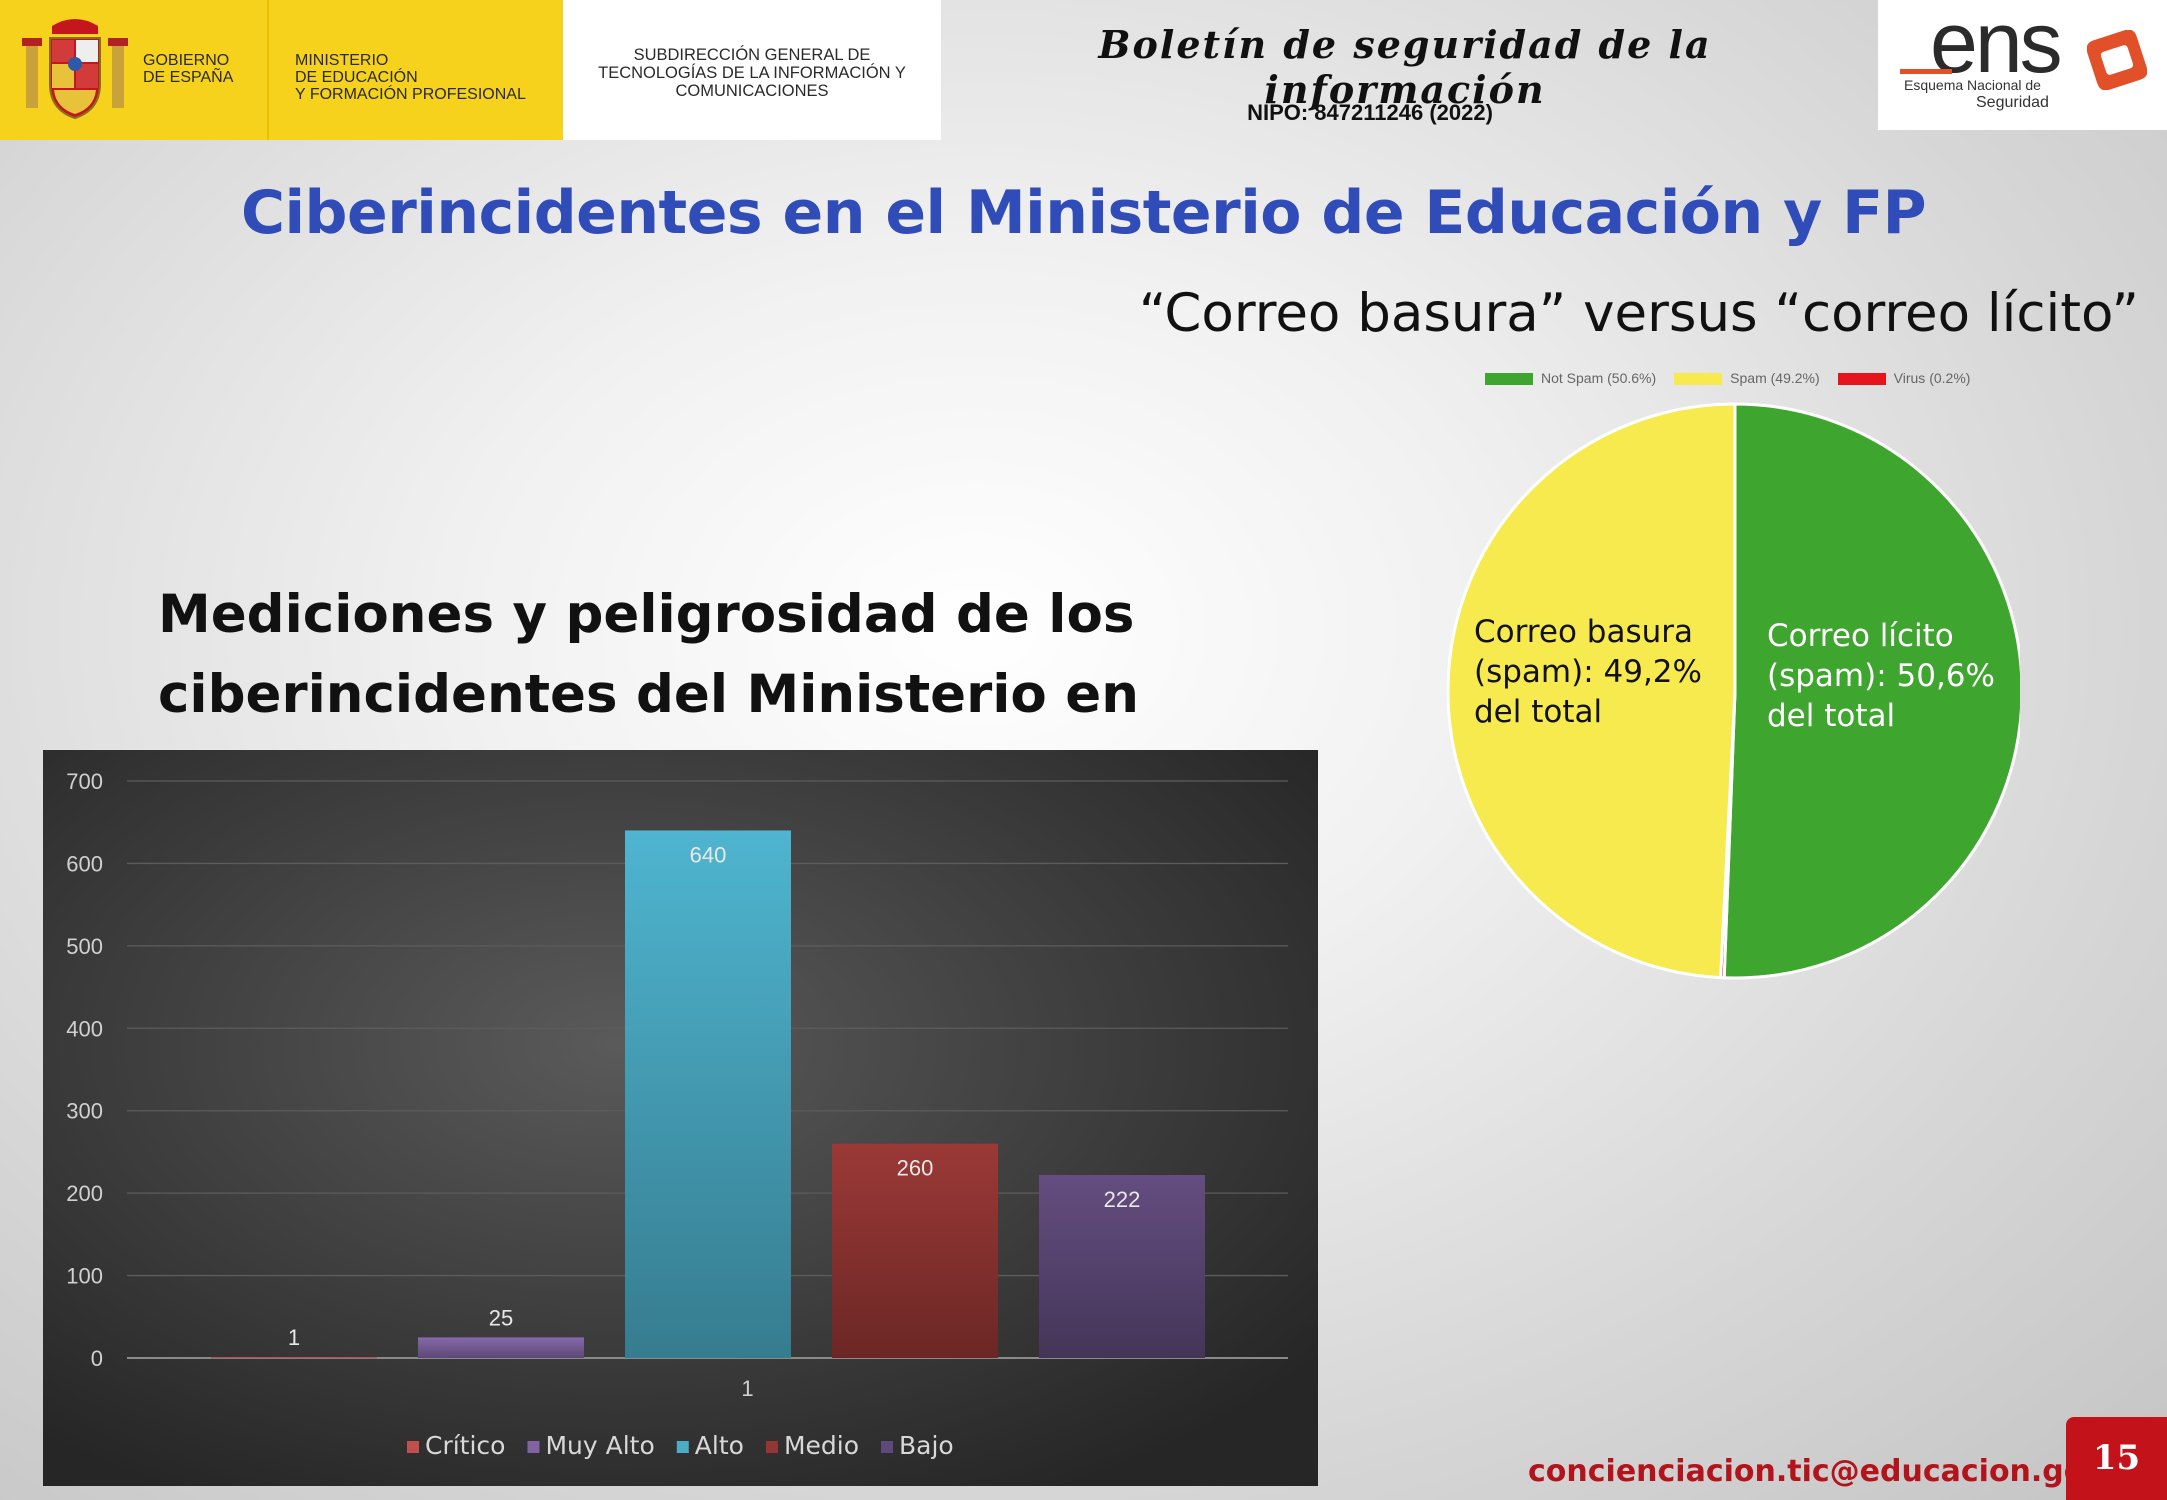  Describe the element at coordinates (1932, 378) in the screenshot. I see `legend-label: Virus (0.2%)` at that location.